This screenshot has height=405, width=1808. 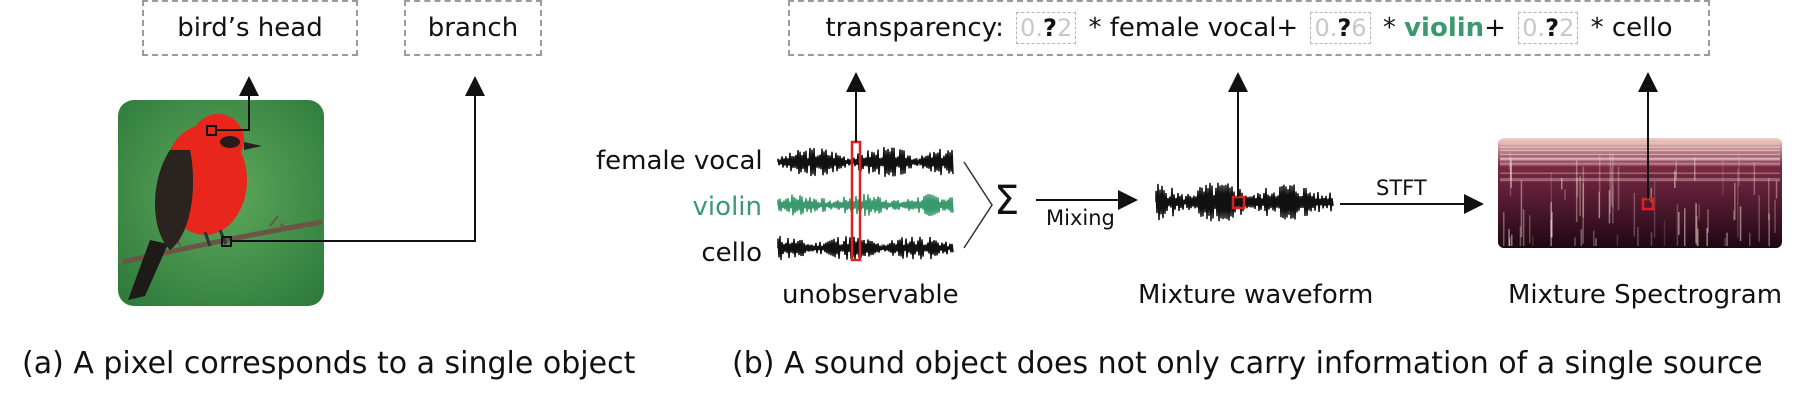 I want to click on formula-plus: +, so click(x=1499, y=28).